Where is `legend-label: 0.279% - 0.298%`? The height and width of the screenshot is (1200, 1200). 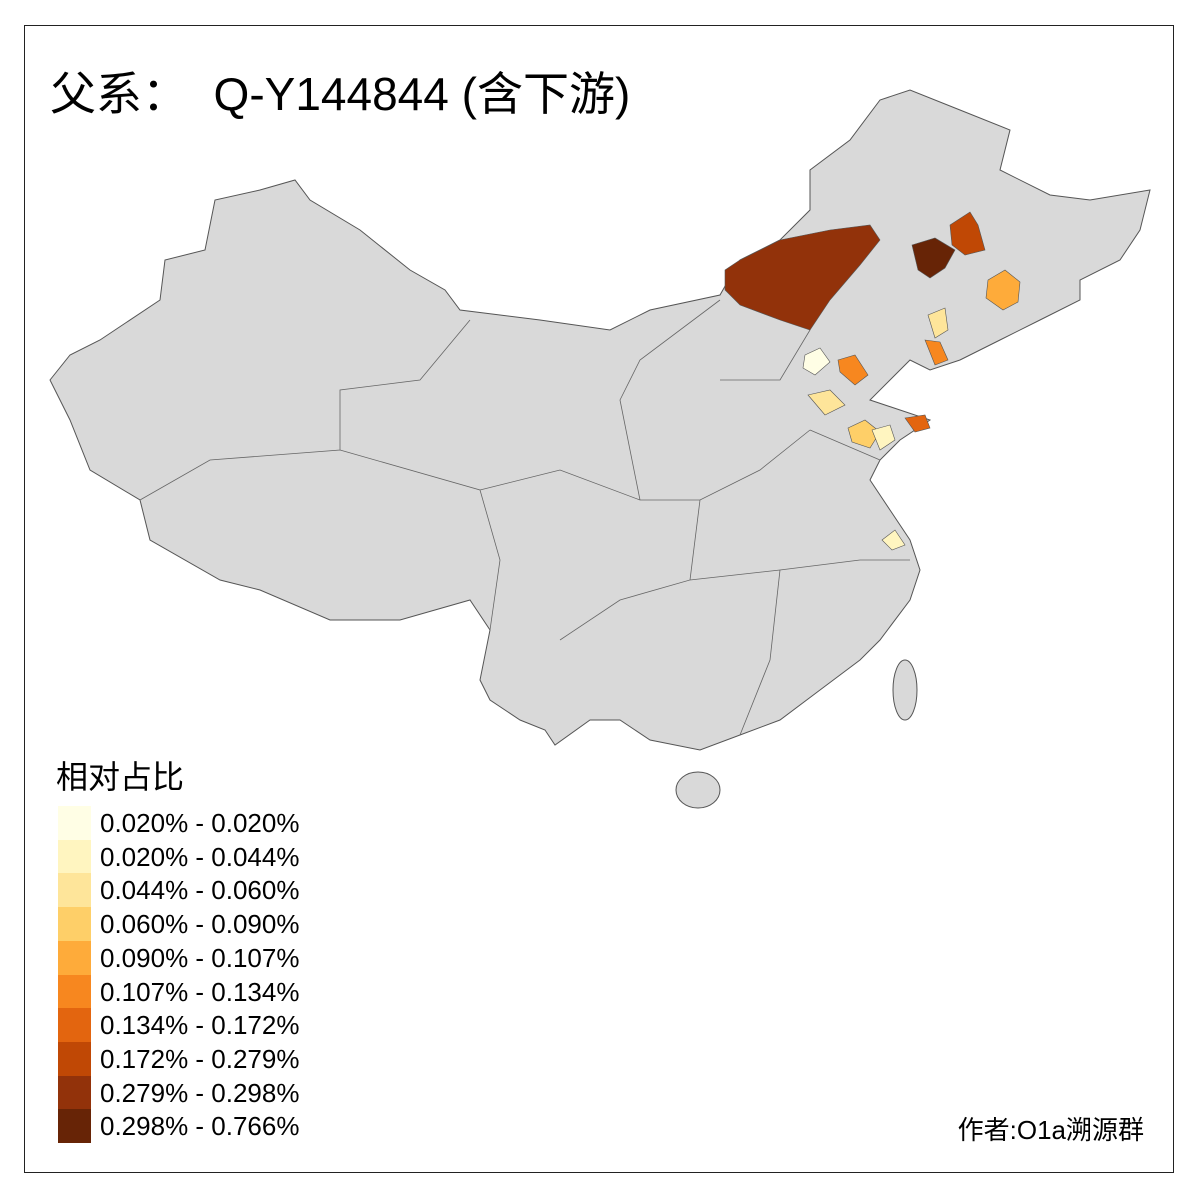
legend-label: 0.279% - 0.298% is located at coordinates (200, 1092).